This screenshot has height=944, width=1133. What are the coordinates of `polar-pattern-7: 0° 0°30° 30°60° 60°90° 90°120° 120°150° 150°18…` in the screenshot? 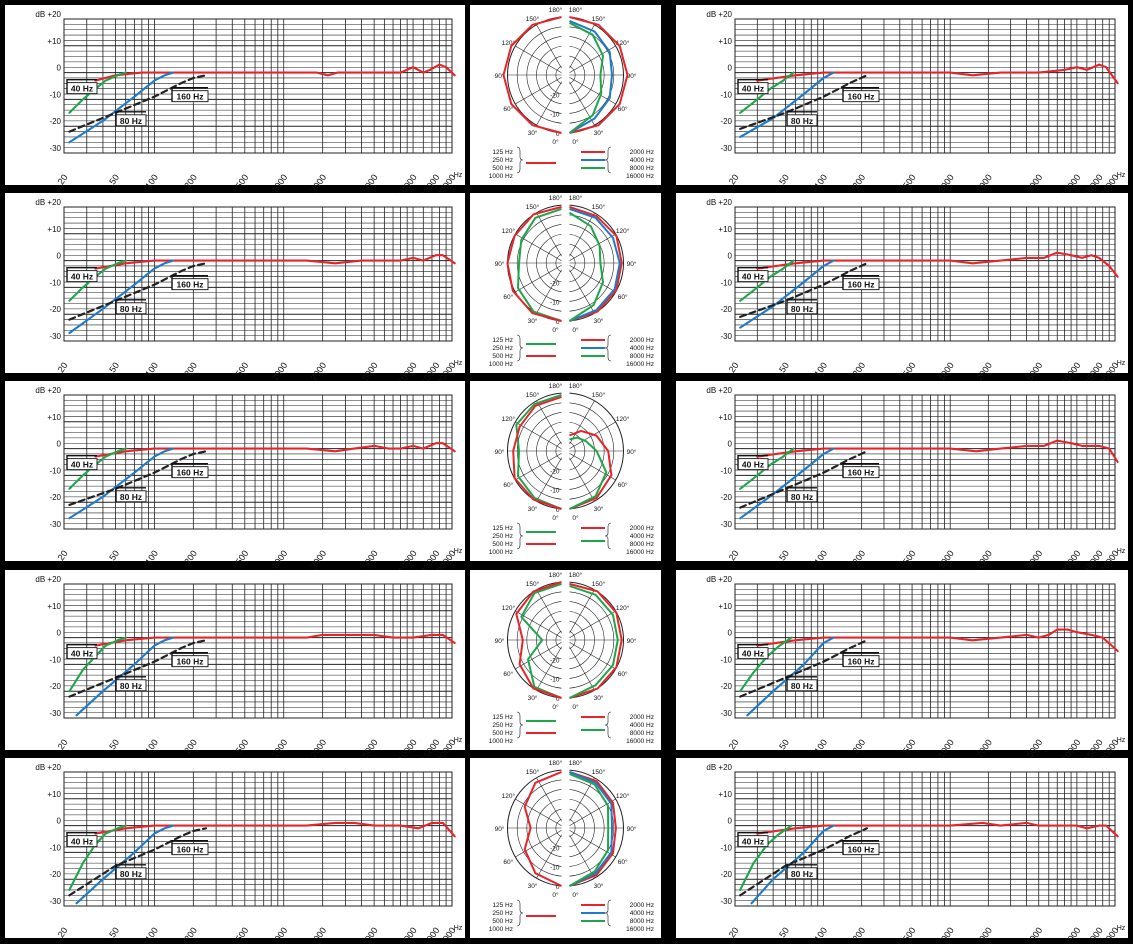 It's located at (565, 471).